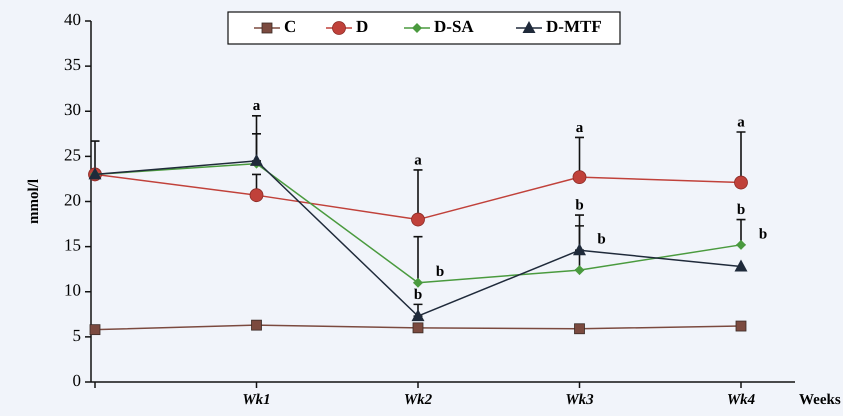  What do you see at coordinates (72, 19) in the screenshot?
I see `y-tick-label: 40` at bounding box center [72, 19].